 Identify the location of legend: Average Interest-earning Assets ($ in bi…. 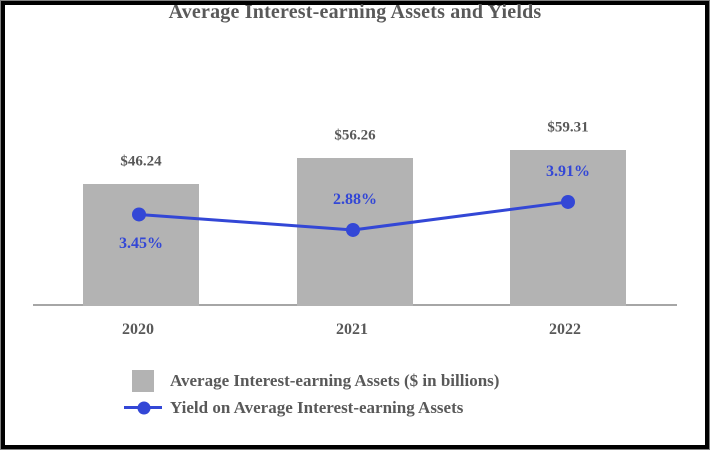
(311, 394).